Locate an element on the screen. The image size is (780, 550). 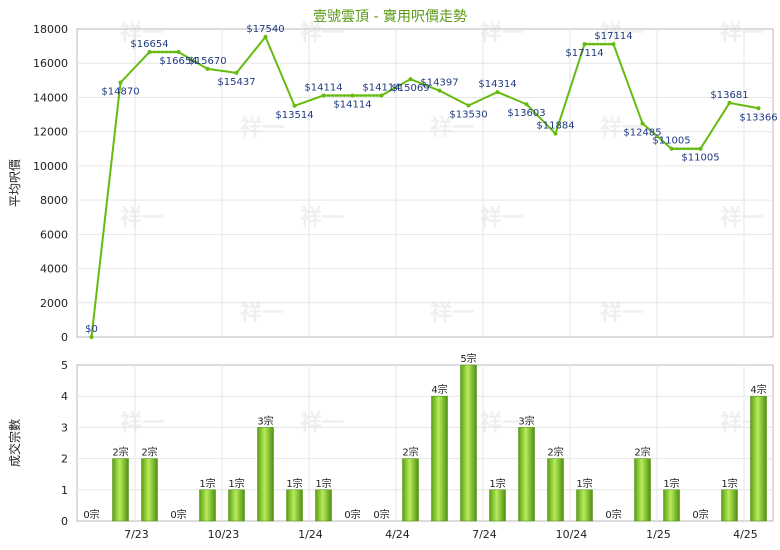
bar-label-18: 0宗 is located at coordinates (613, 514).